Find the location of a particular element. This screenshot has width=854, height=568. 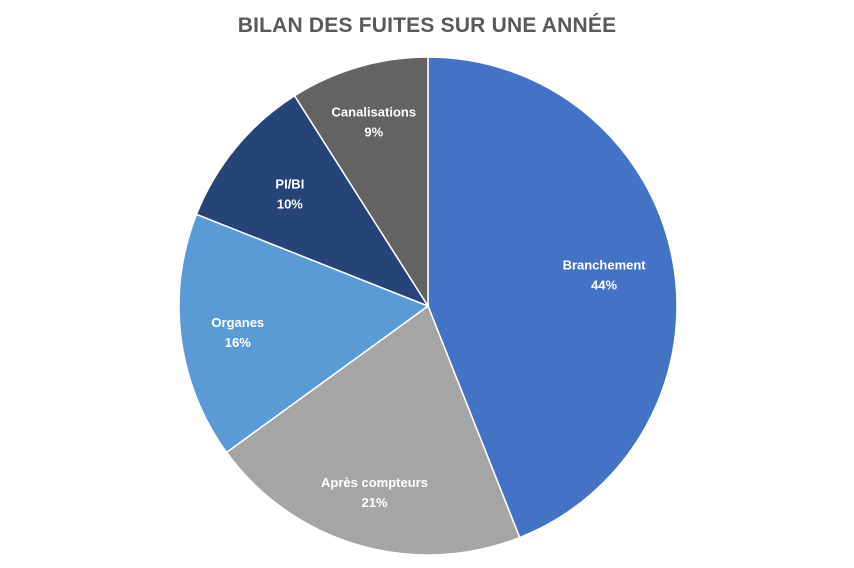

chart-title: BILAN DES FUITES SUR UNE ANNÉE is located at coordinates (427, 25).